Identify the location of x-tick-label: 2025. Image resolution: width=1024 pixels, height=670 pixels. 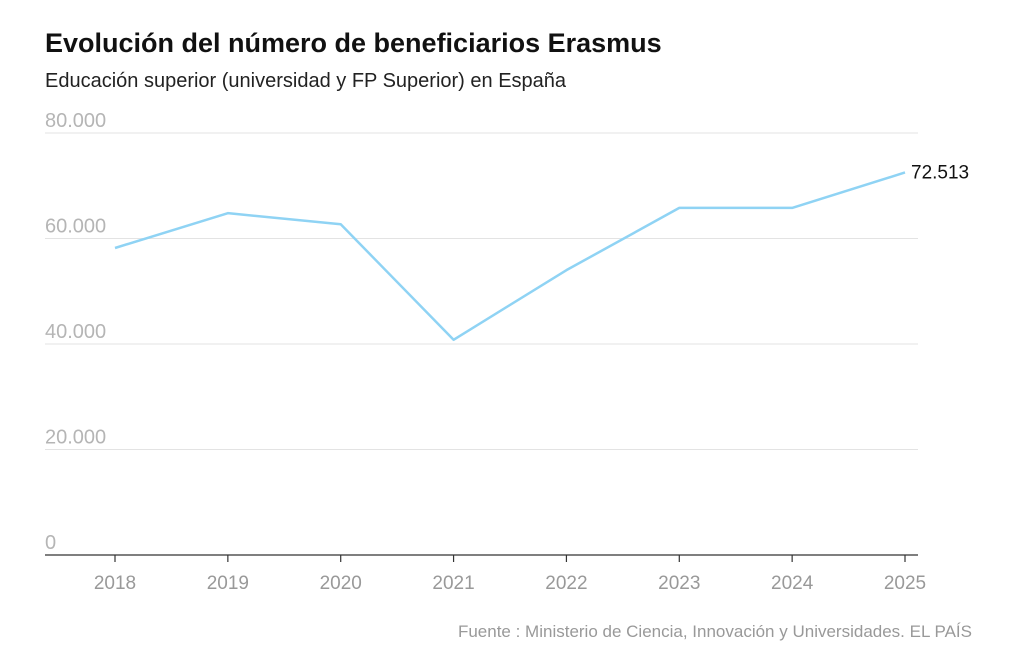
(905, 583).